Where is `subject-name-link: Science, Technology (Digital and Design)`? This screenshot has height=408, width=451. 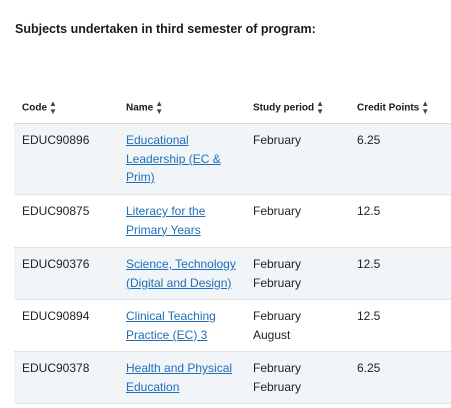 subject-name-link: Science, Technology (Digital and Design) is located at coordinates (181, 273).